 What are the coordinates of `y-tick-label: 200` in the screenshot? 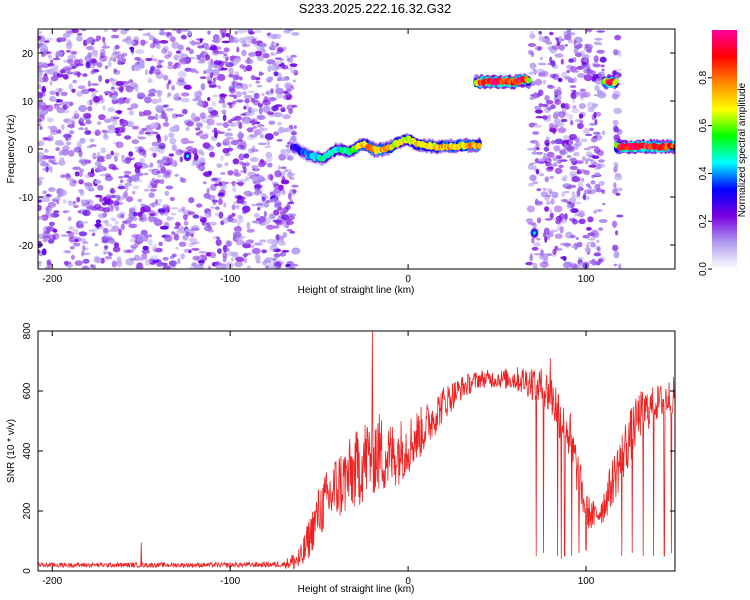 It's located at (27, 510).